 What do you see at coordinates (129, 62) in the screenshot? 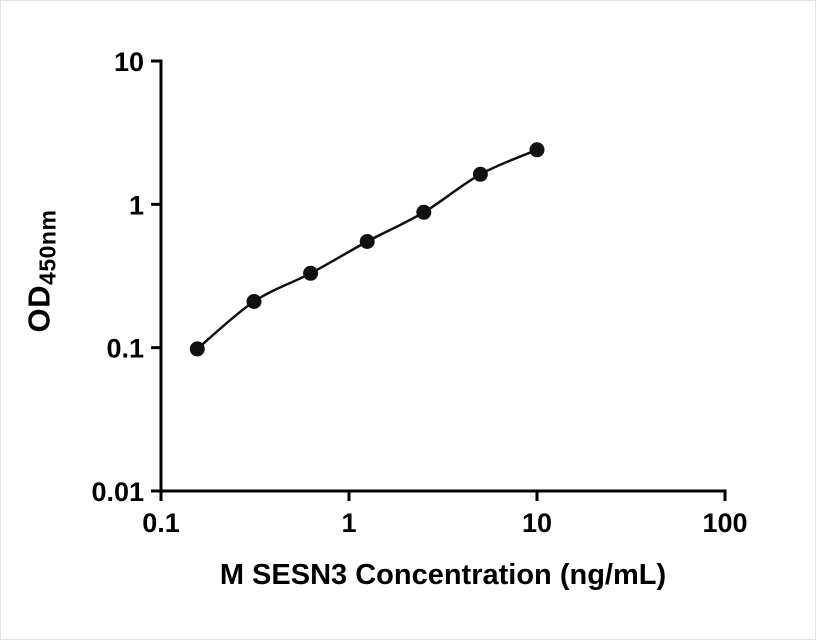
I see `y-tick-label: 10` at bounding box center [129, 62].